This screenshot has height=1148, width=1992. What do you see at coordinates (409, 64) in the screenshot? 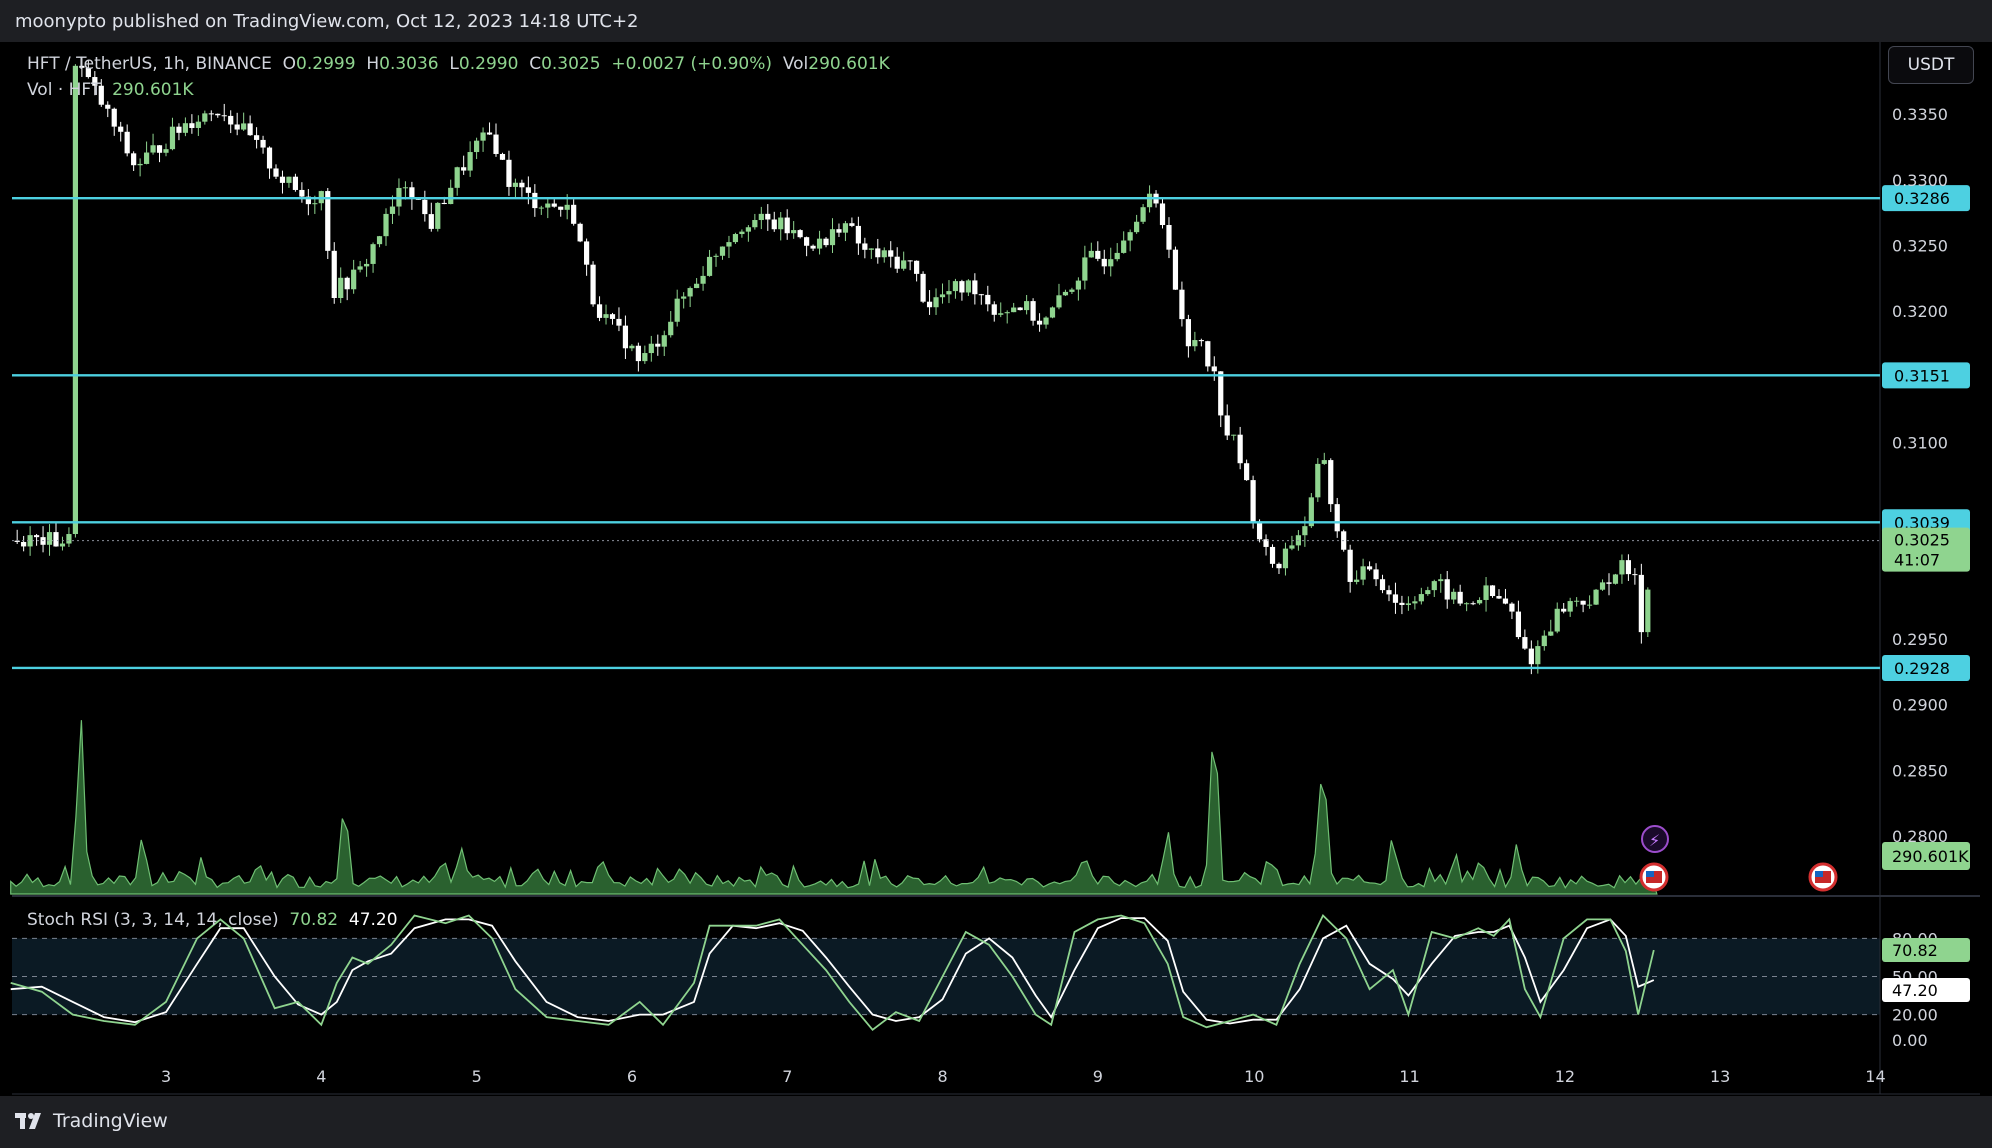
I see `high-value: 0.3036` at bounding box center [409, 64].